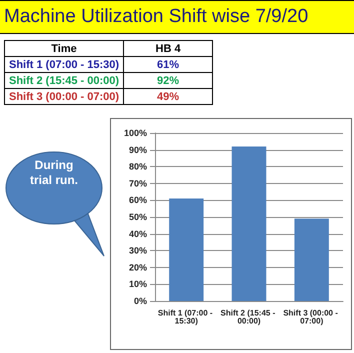  What do you see at coordinates (53, 173) in the screenshot?
I see `text: During trial run.` at bounding box center [53, 173].